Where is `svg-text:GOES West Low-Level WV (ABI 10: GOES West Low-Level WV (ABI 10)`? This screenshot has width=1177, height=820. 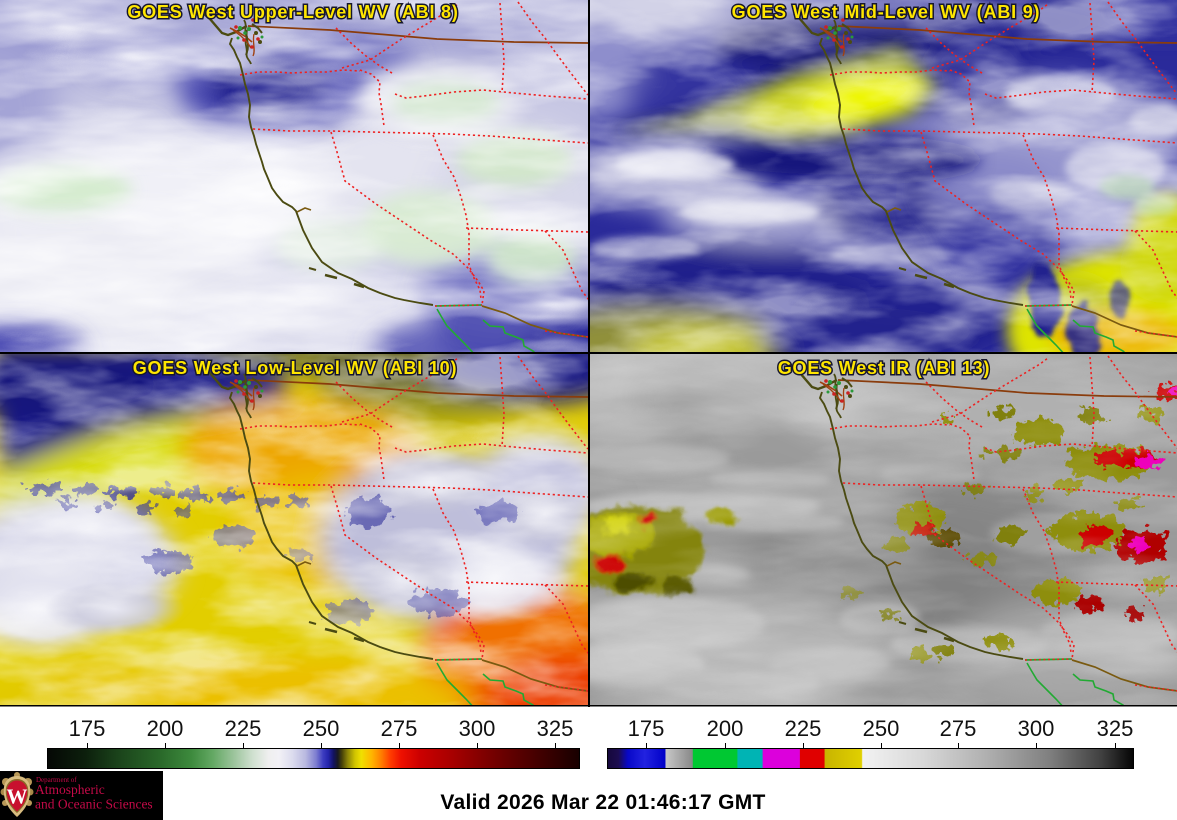
svg-text:GOES West Low-Level WV (ABI 10: GOES West Low-Level WV (ABI 10) is located at coordinates (295, 368).